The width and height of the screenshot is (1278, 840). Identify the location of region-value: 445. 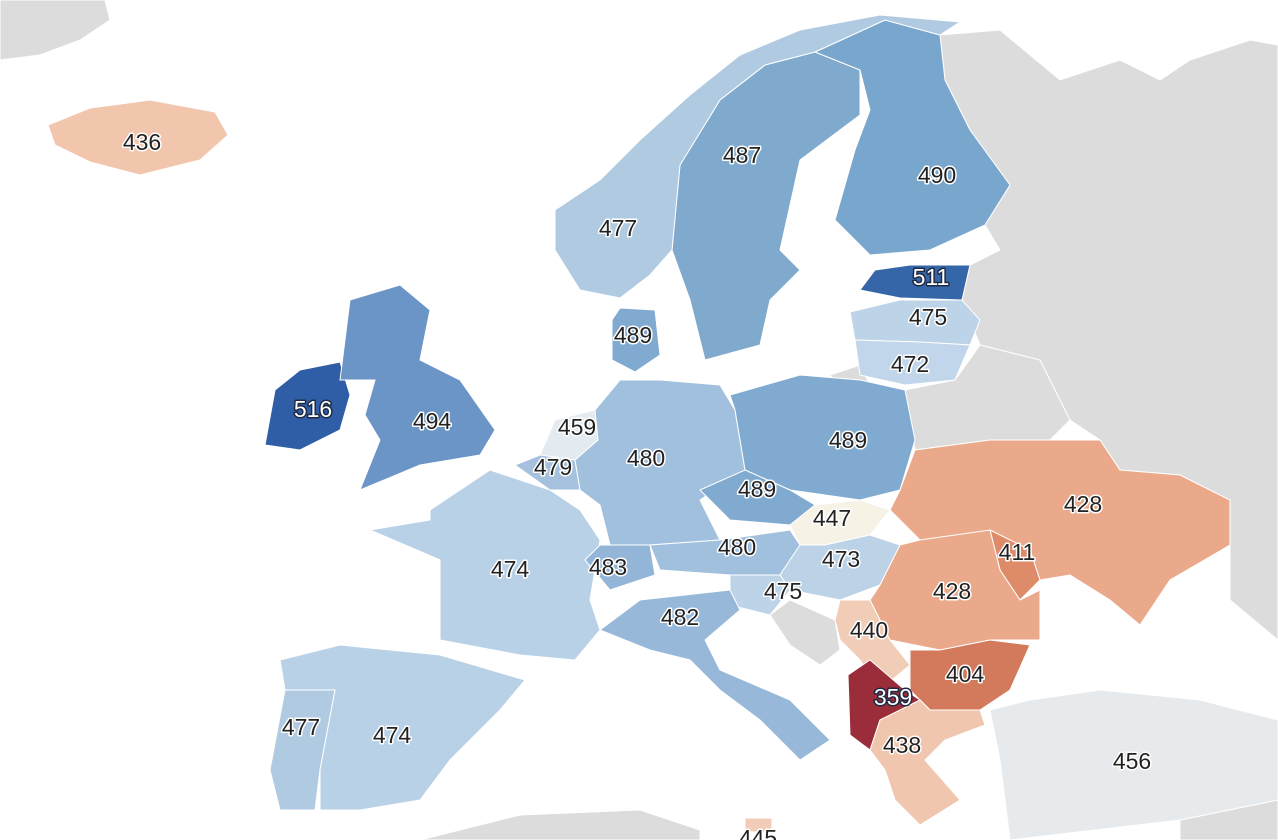
(758, 832).